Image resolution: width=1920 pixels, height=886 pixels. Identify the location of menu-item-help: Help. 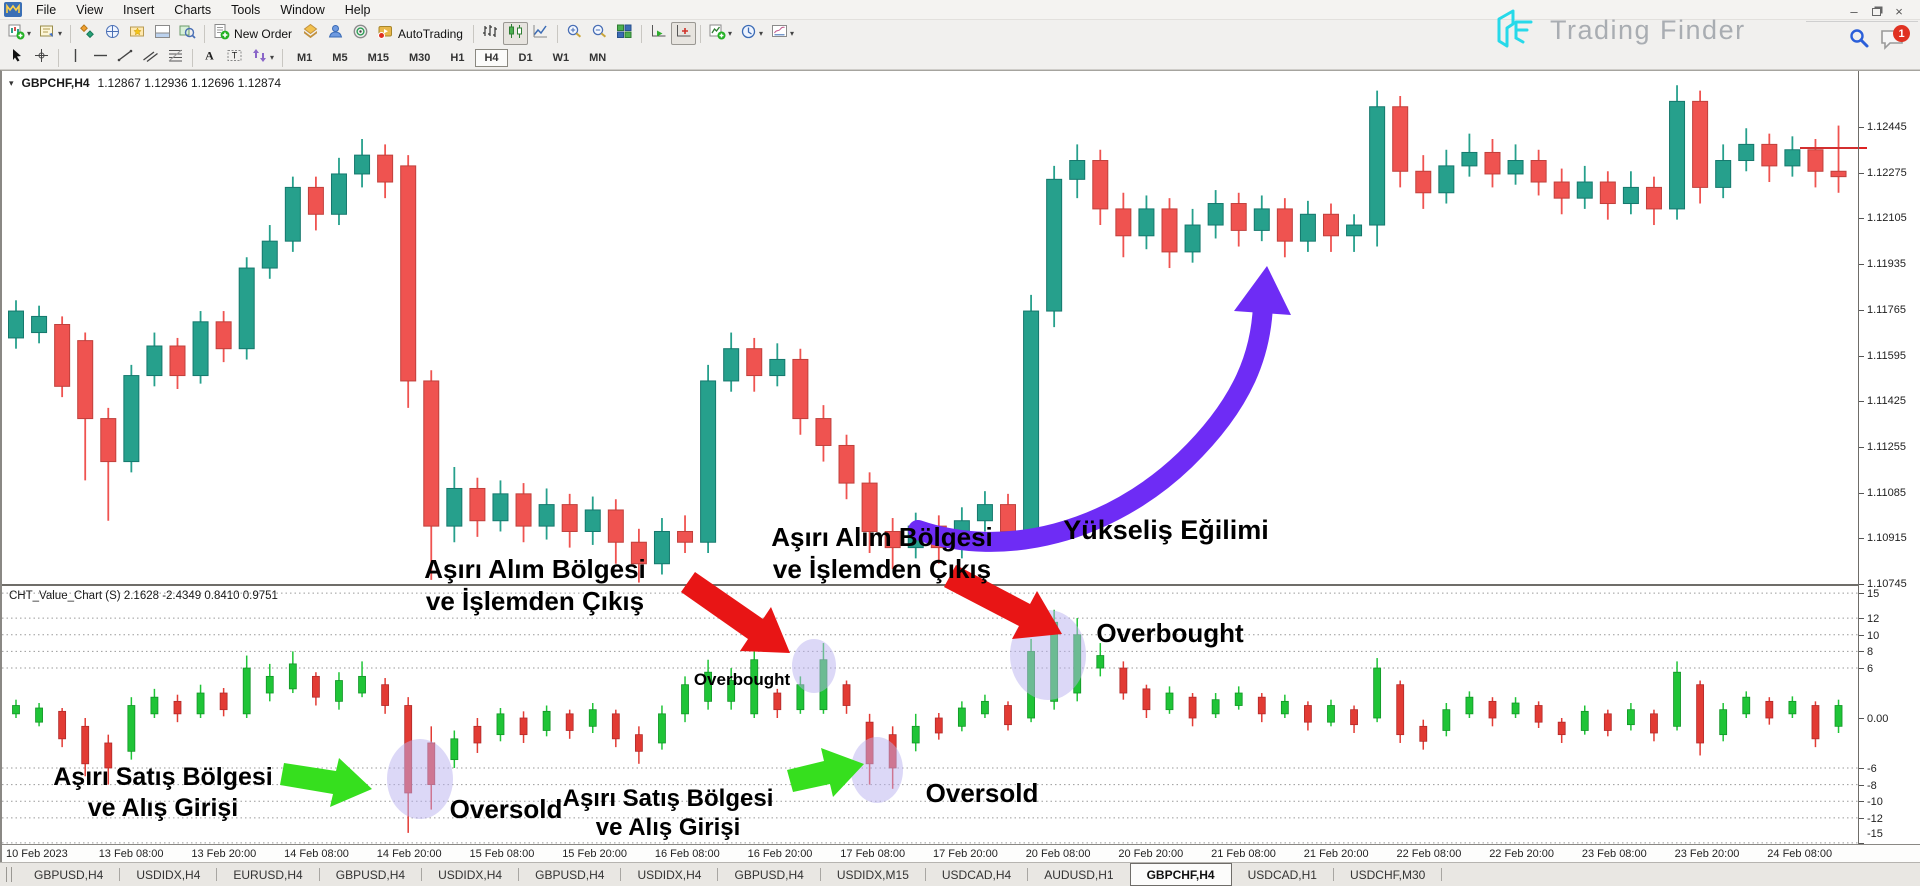
(357, 9).